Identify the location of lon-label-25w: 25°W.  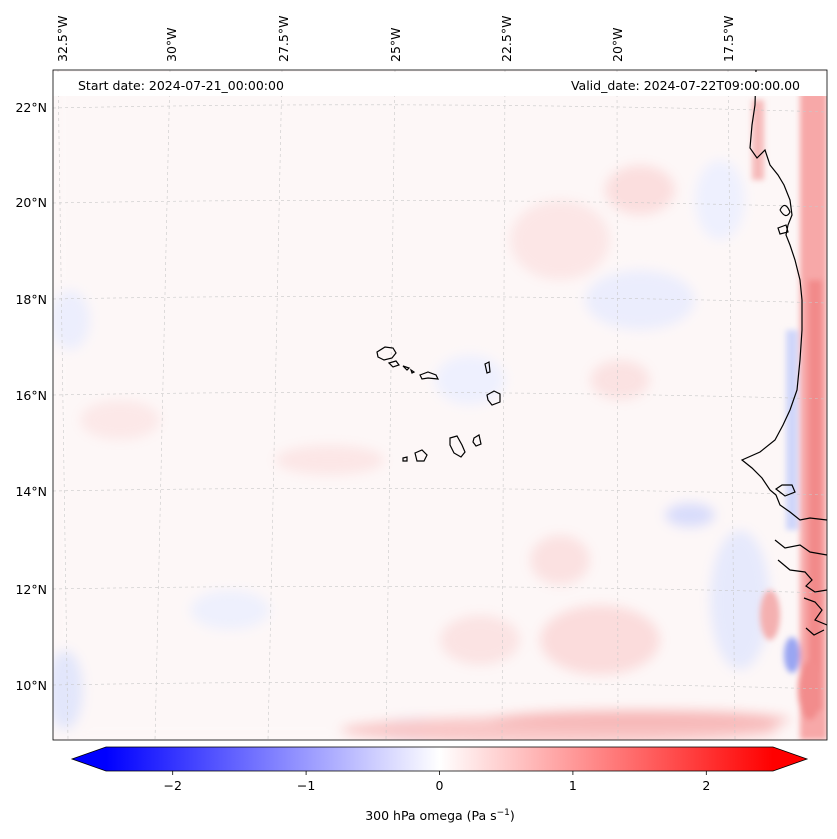
(395, 44).